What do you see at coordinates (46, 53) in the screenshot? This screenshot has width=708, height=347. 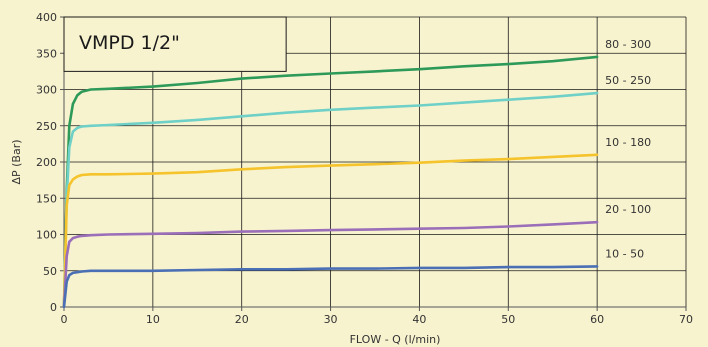 I see `y-tick-label: 350` at bounding box center [46, 53].